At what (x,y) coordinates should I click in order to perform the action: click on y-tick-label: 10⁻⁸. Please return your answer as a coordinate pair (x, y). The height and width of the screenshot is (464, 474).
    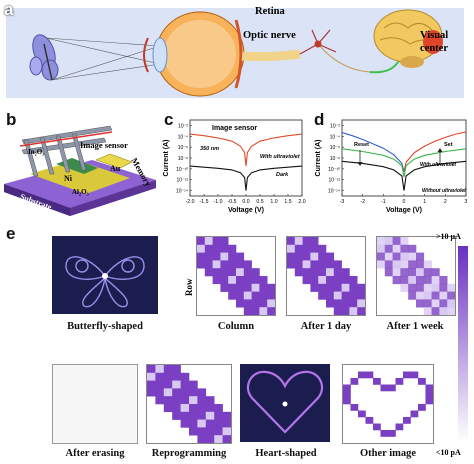
    Looking at the image, I should click on (183, 159).